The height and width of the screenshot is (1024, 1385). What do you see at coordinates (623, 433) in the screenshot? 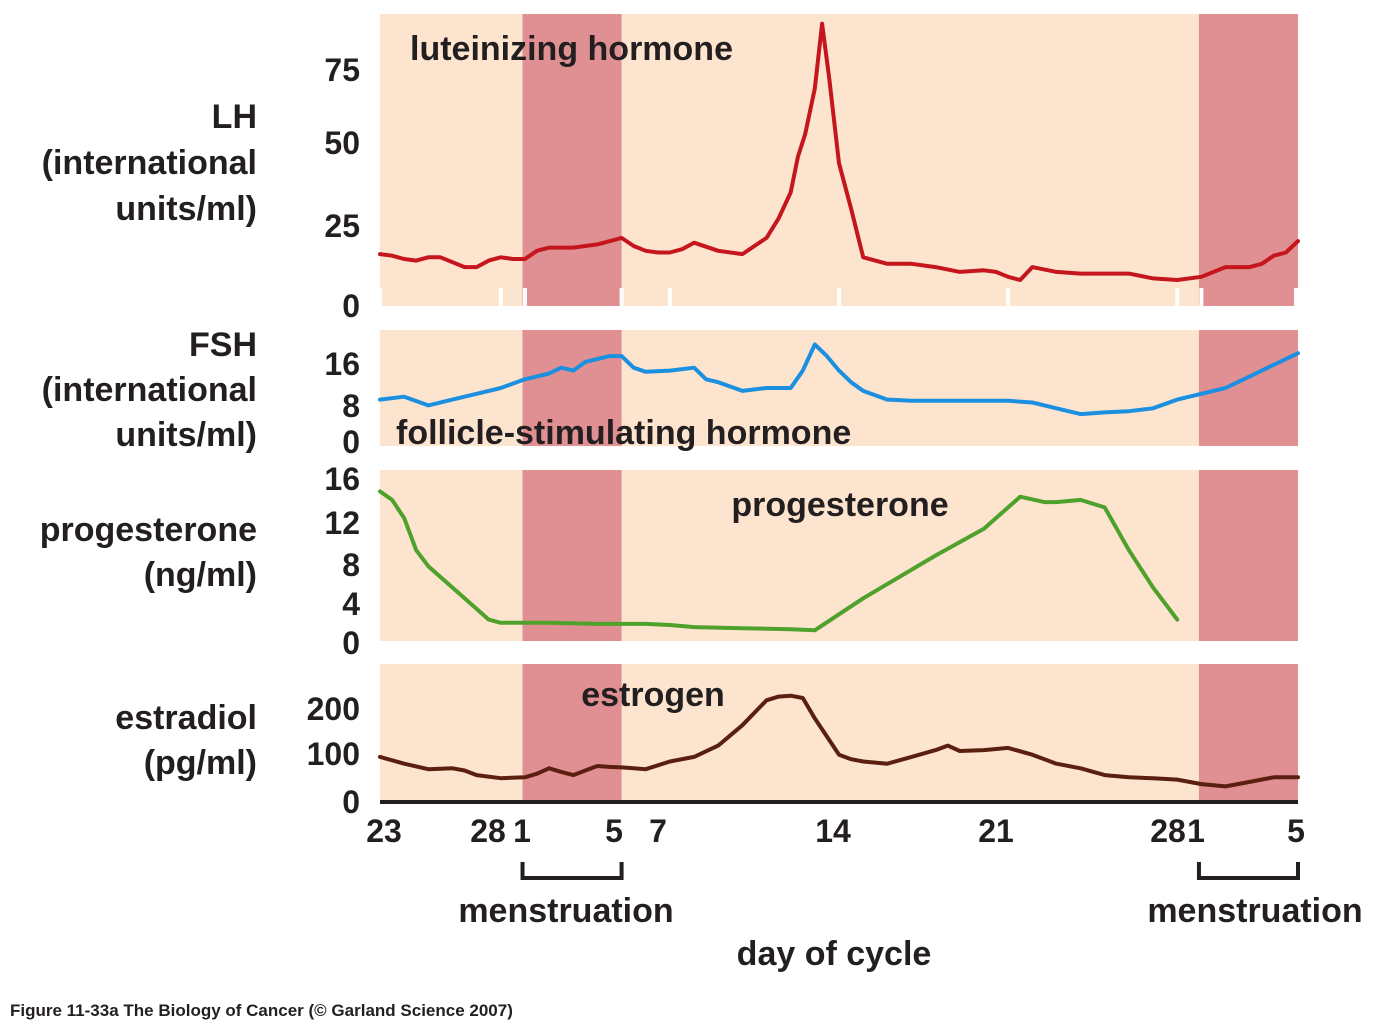
I see `fsh-series-annotation: follicle-stimulating hormone` at bounding box center [623, 433].